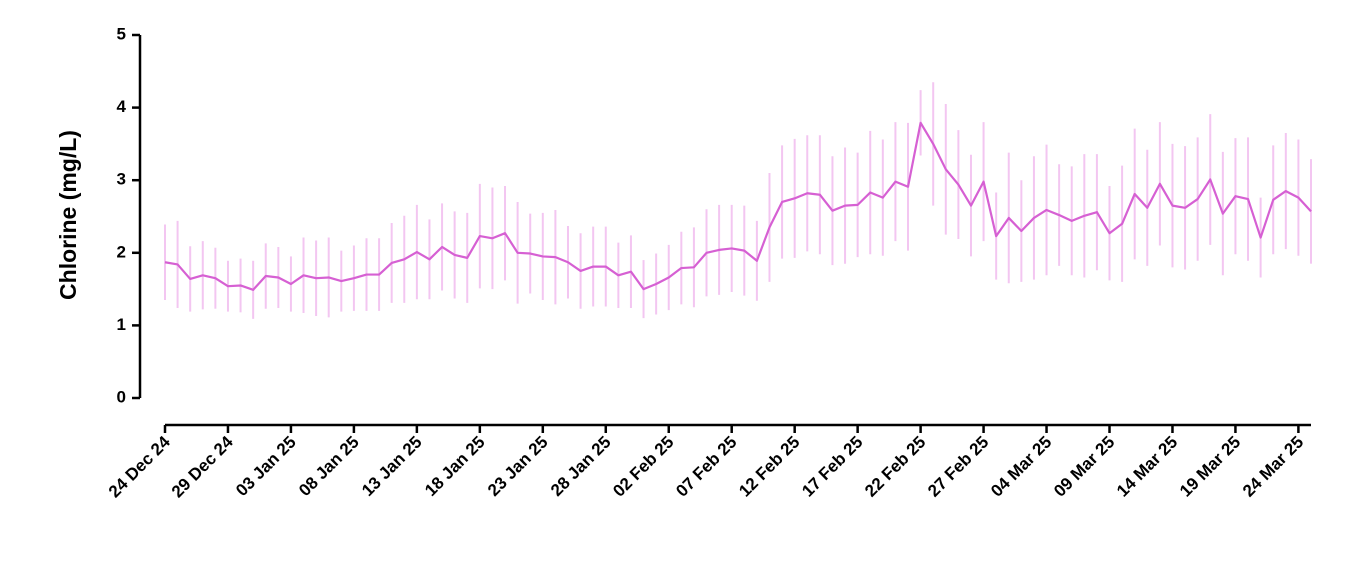 This screenshot has width=1366, height=572. I want to click on x-tick-label: 27 Feb 25, so click(958, 466).